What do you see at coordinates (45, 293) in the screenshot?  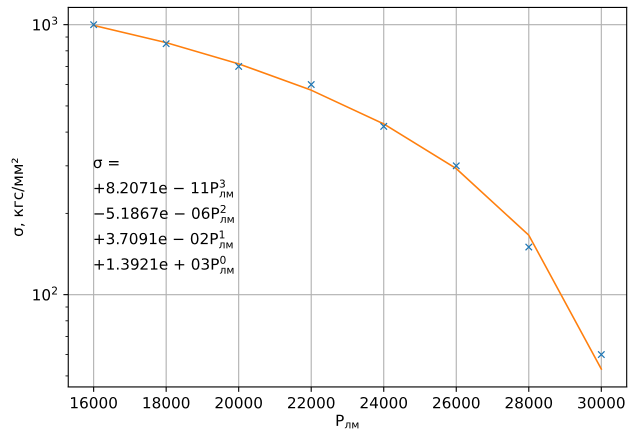 I see `y-tick-label: 10$^{2}$` at bounding box center [45, 293].